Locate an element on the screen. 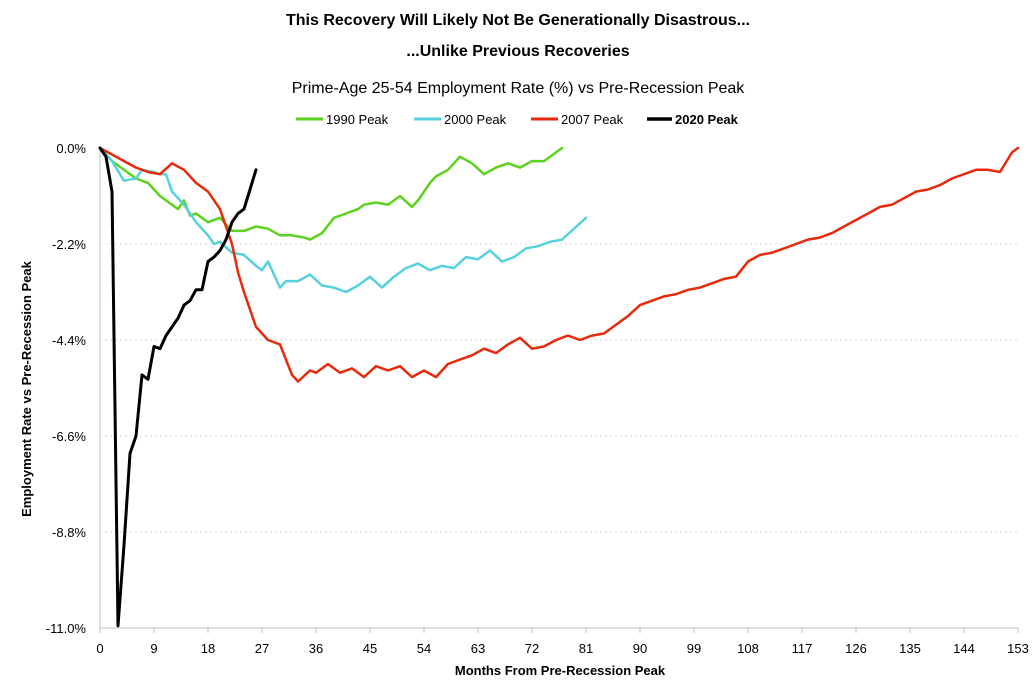  legend-item: 2000 Peak is located at coordinates (460, 119).